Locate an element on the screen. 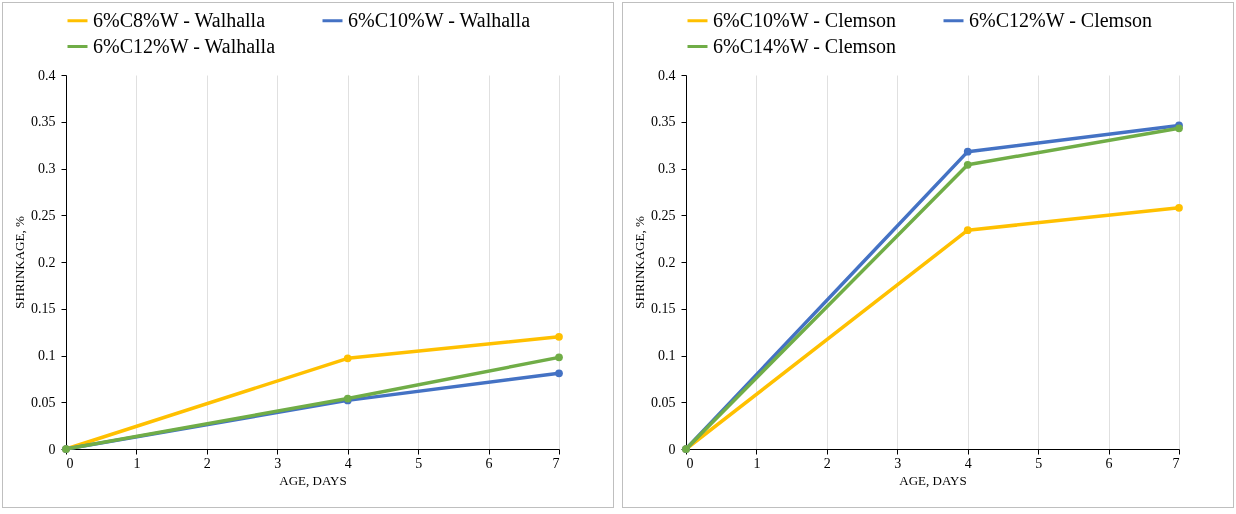 Image resolution: width=1236 pixels, height=514 pixels. legend-label: 6%C12%W - Walhalla is located at coordinates (184, 45).